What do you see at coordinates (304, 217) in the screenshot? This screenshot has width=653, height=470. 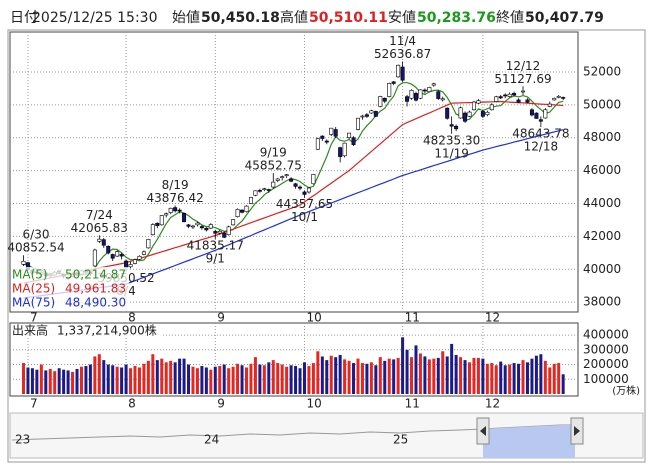 I see `annotation-date: 10/1` at bounding box center [304, 217].